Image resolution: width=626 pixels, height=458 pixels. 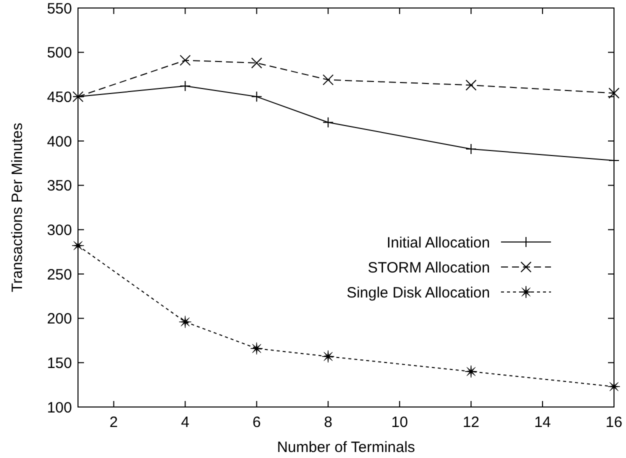 I want to click on y-tick-label: 550, so click(x=59, y=9).